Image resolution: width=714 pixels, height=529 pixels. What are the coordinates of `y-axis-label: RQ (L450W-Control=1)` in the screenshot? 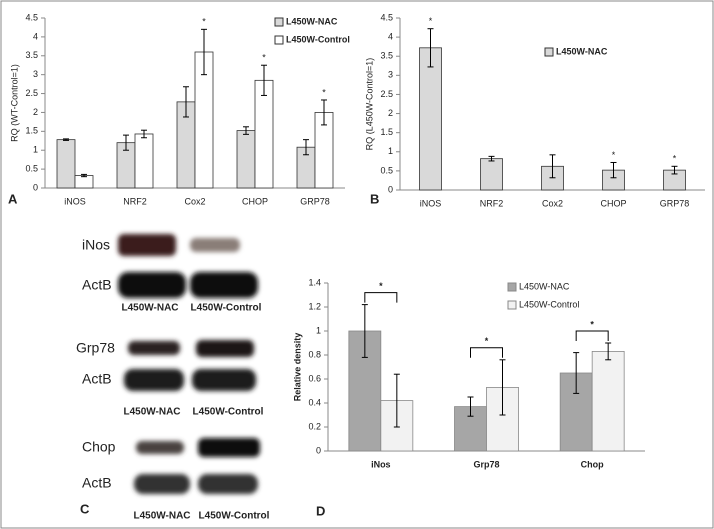 It's located at (369, 104).